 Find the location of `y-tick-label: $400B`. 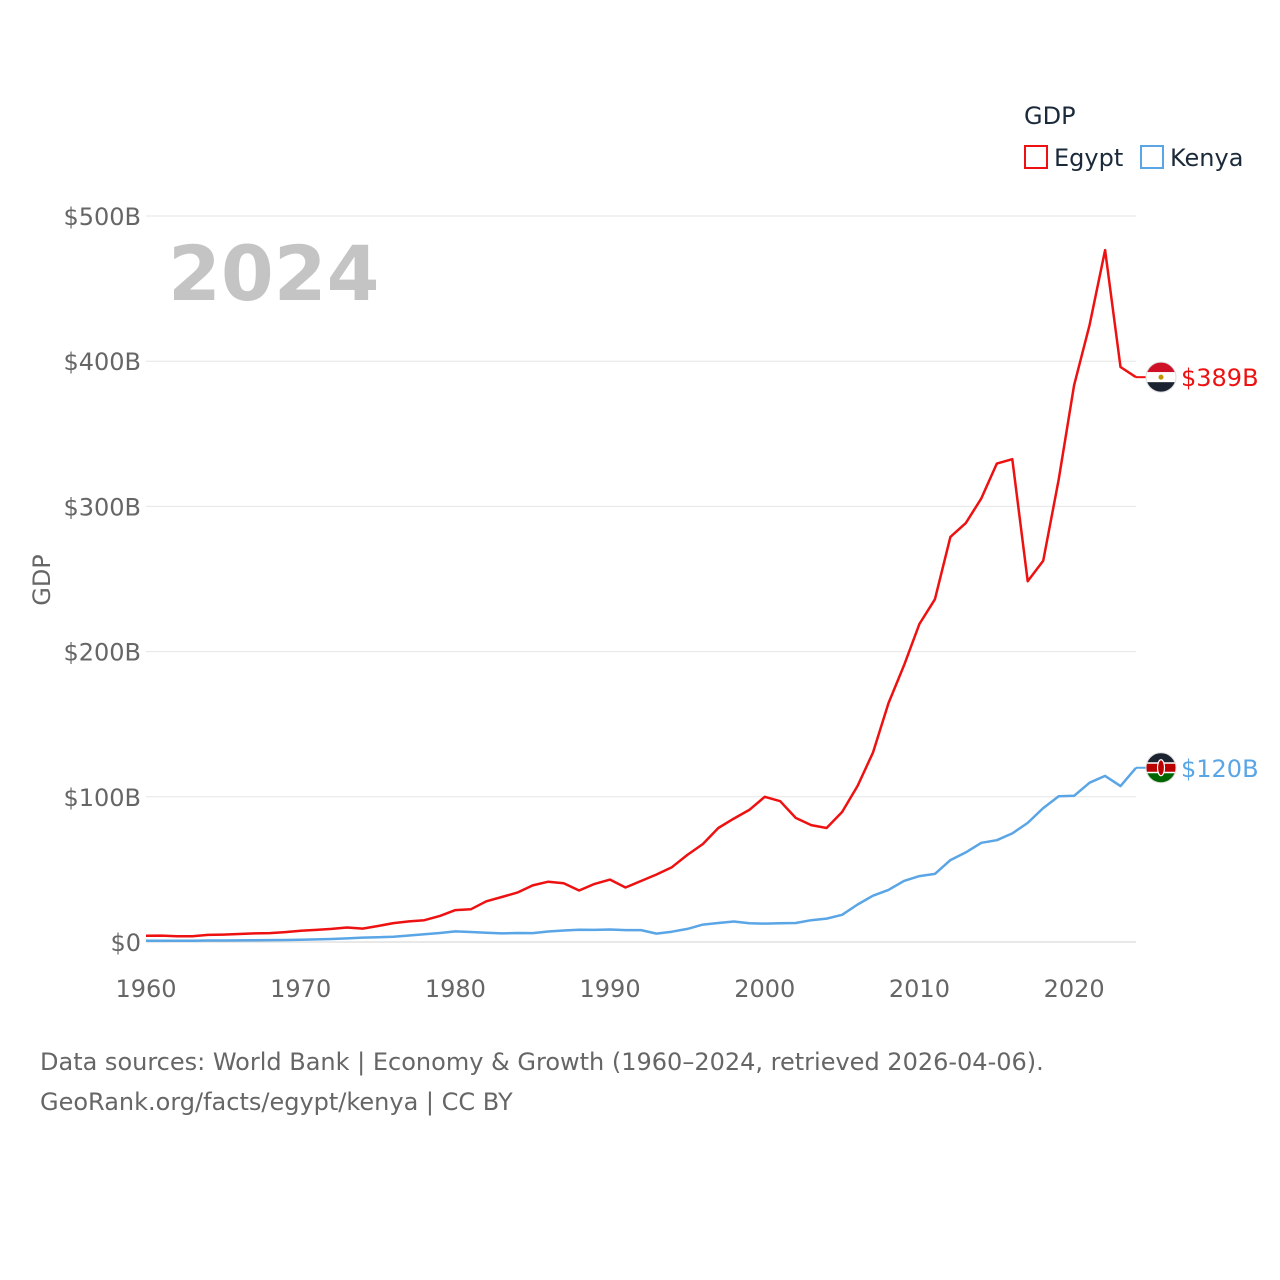

y-tick-label: $400B is located at coordinates (102, 362).